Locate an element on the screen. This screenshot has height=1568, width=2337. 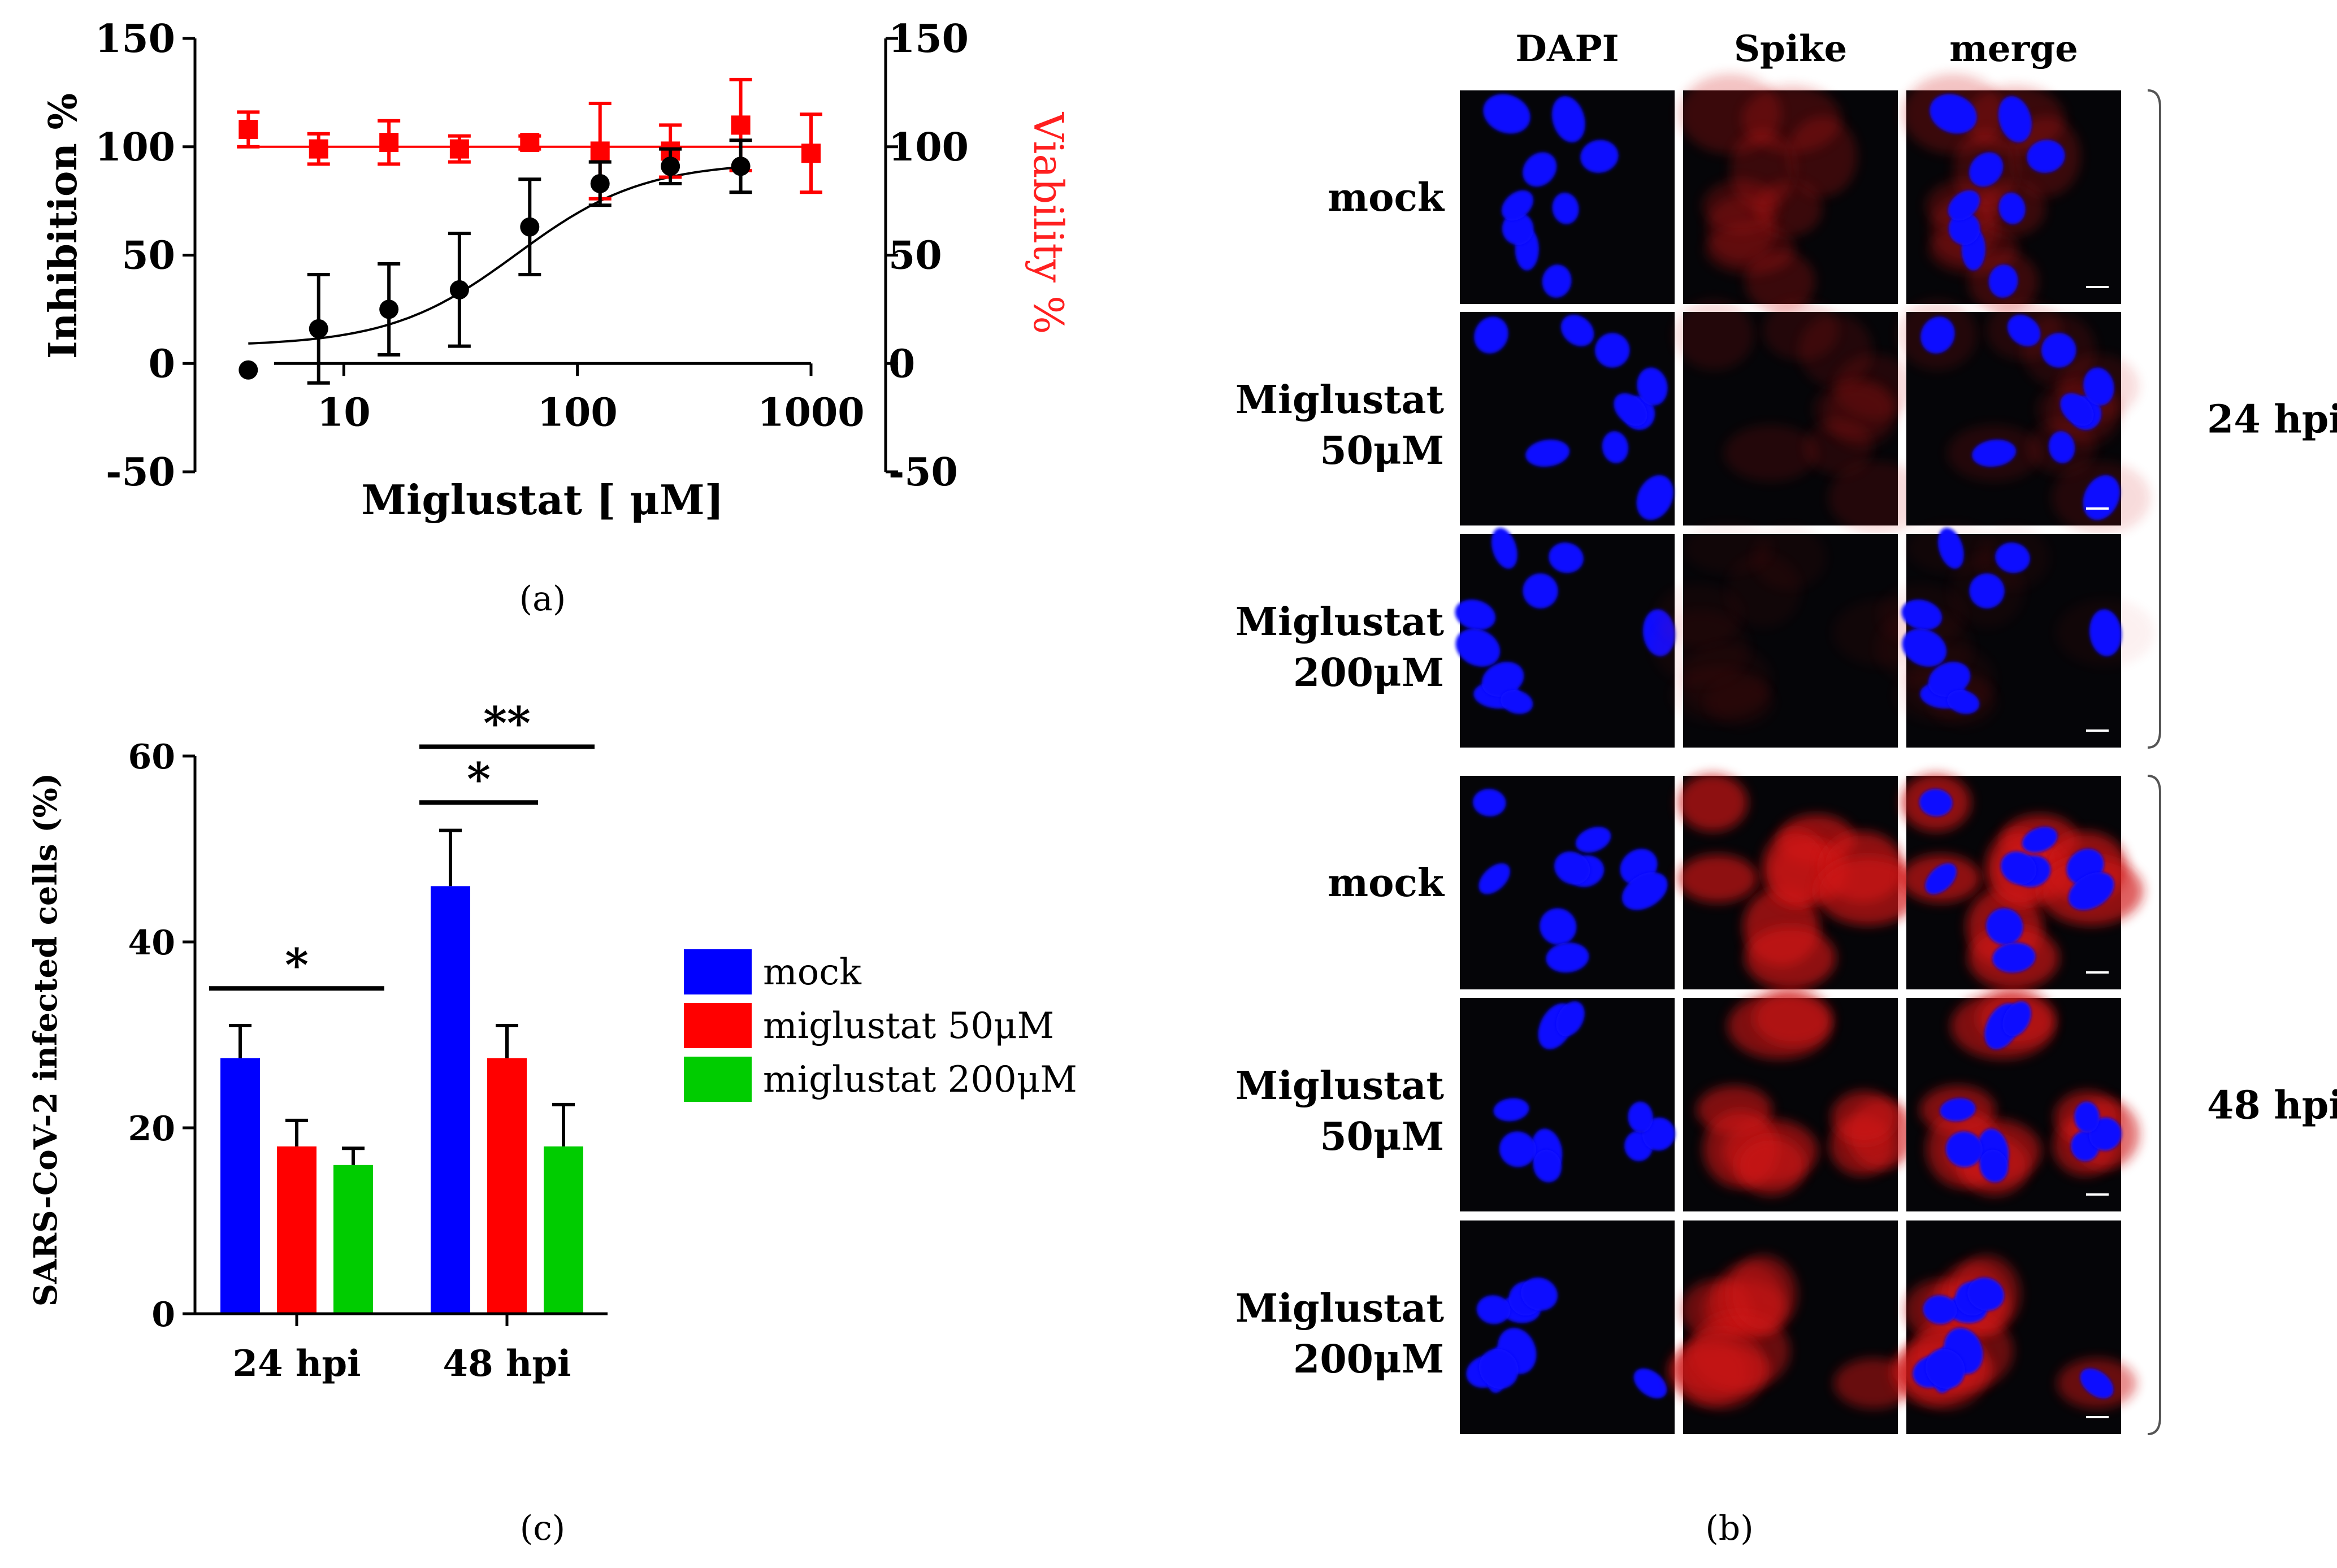
row-label: 50μM is located at coordinates (1382, 451).